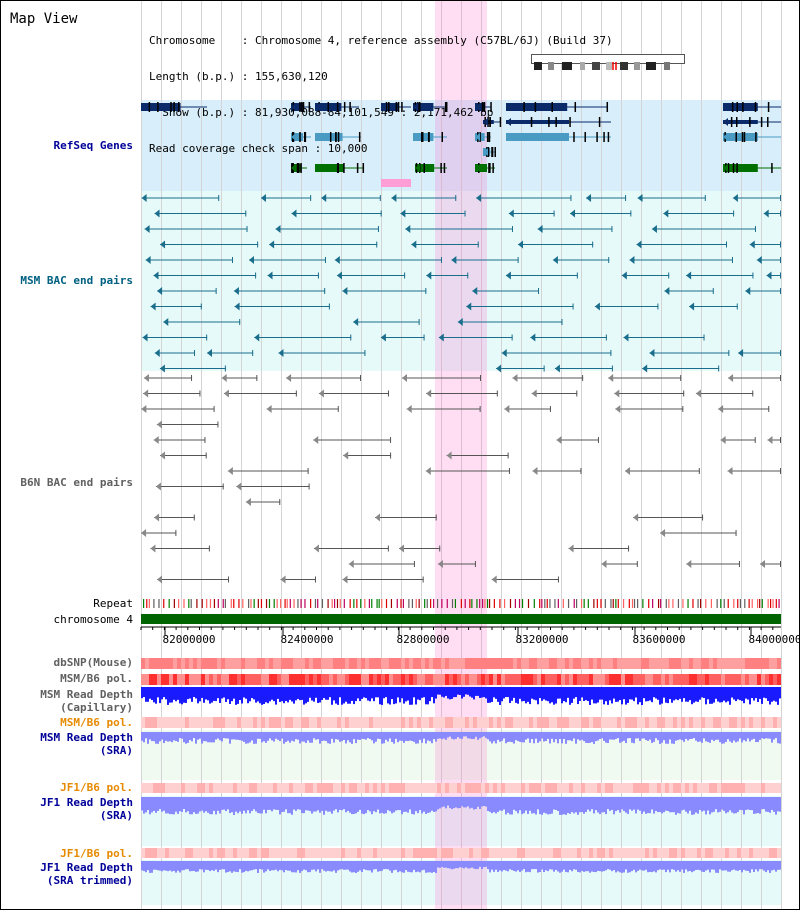 The height and width of the screenshot is (910, 800). Describe the element at coordinates (76, 280) in the screenshot. I see `msm-bac-track-label: MSM BAC end pairs` at that location.